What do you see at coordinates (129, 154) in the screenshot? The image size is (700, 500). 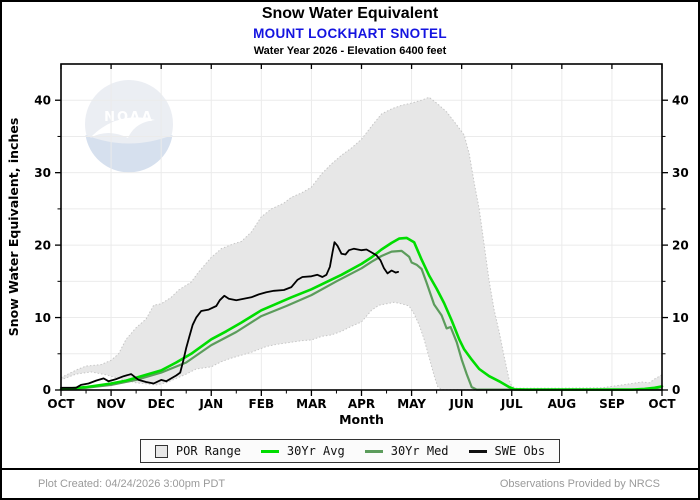 I see `noaa-crescent` at bounding box center [129, 154].